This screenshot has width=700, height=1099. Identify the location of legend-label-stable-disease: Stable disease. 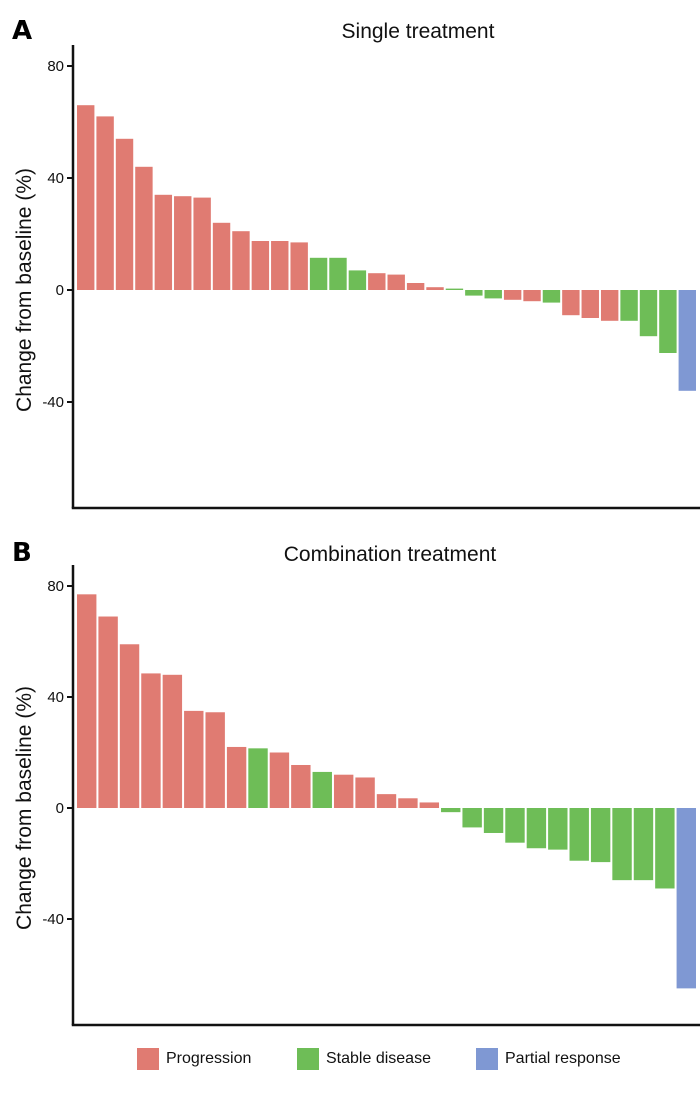
(378, 1058).